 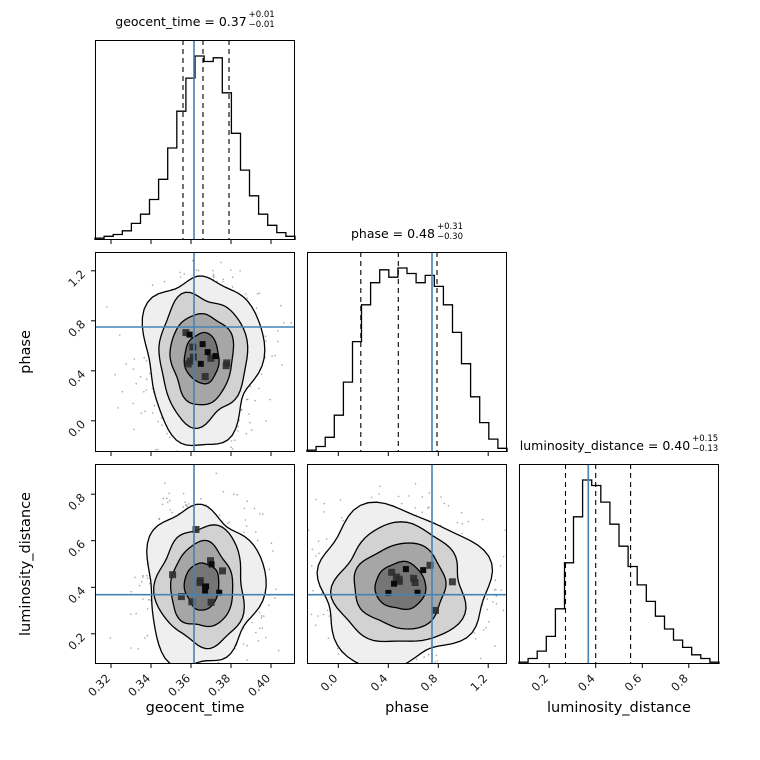 What do you see at coordinates (219, 685) in the screenshot?
I see `x-tick-label: 0.38` at bounding box center [219, 685].